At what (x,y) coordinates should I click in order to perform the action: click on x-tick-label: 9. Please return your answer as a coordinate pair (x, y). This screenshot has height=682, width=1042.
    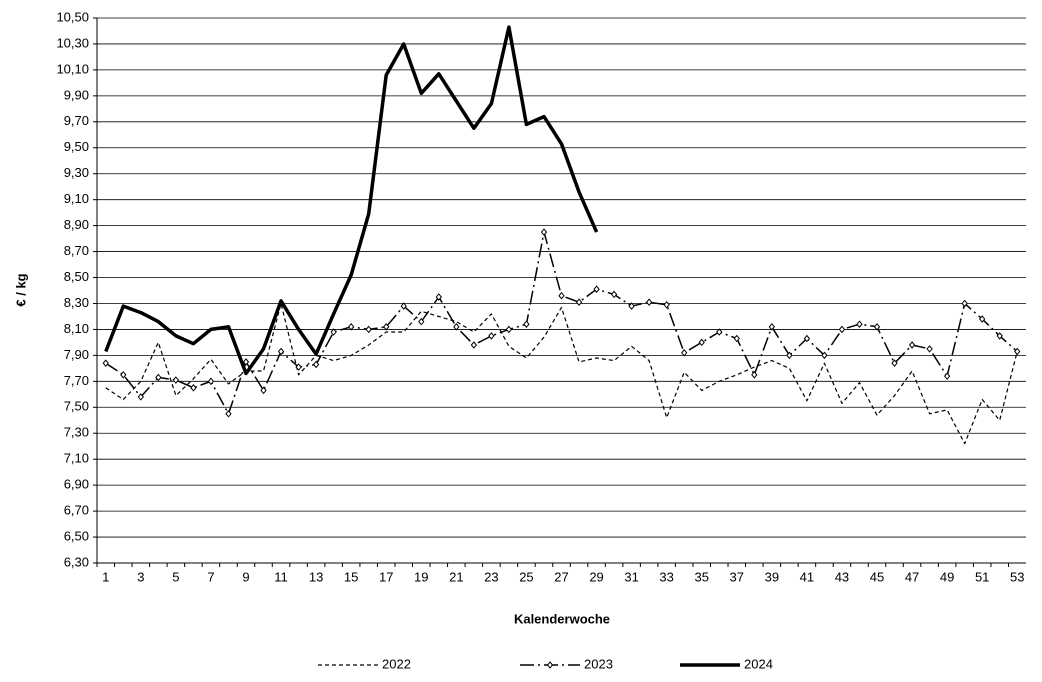
    Looking at the image, I should click on (245, 576).